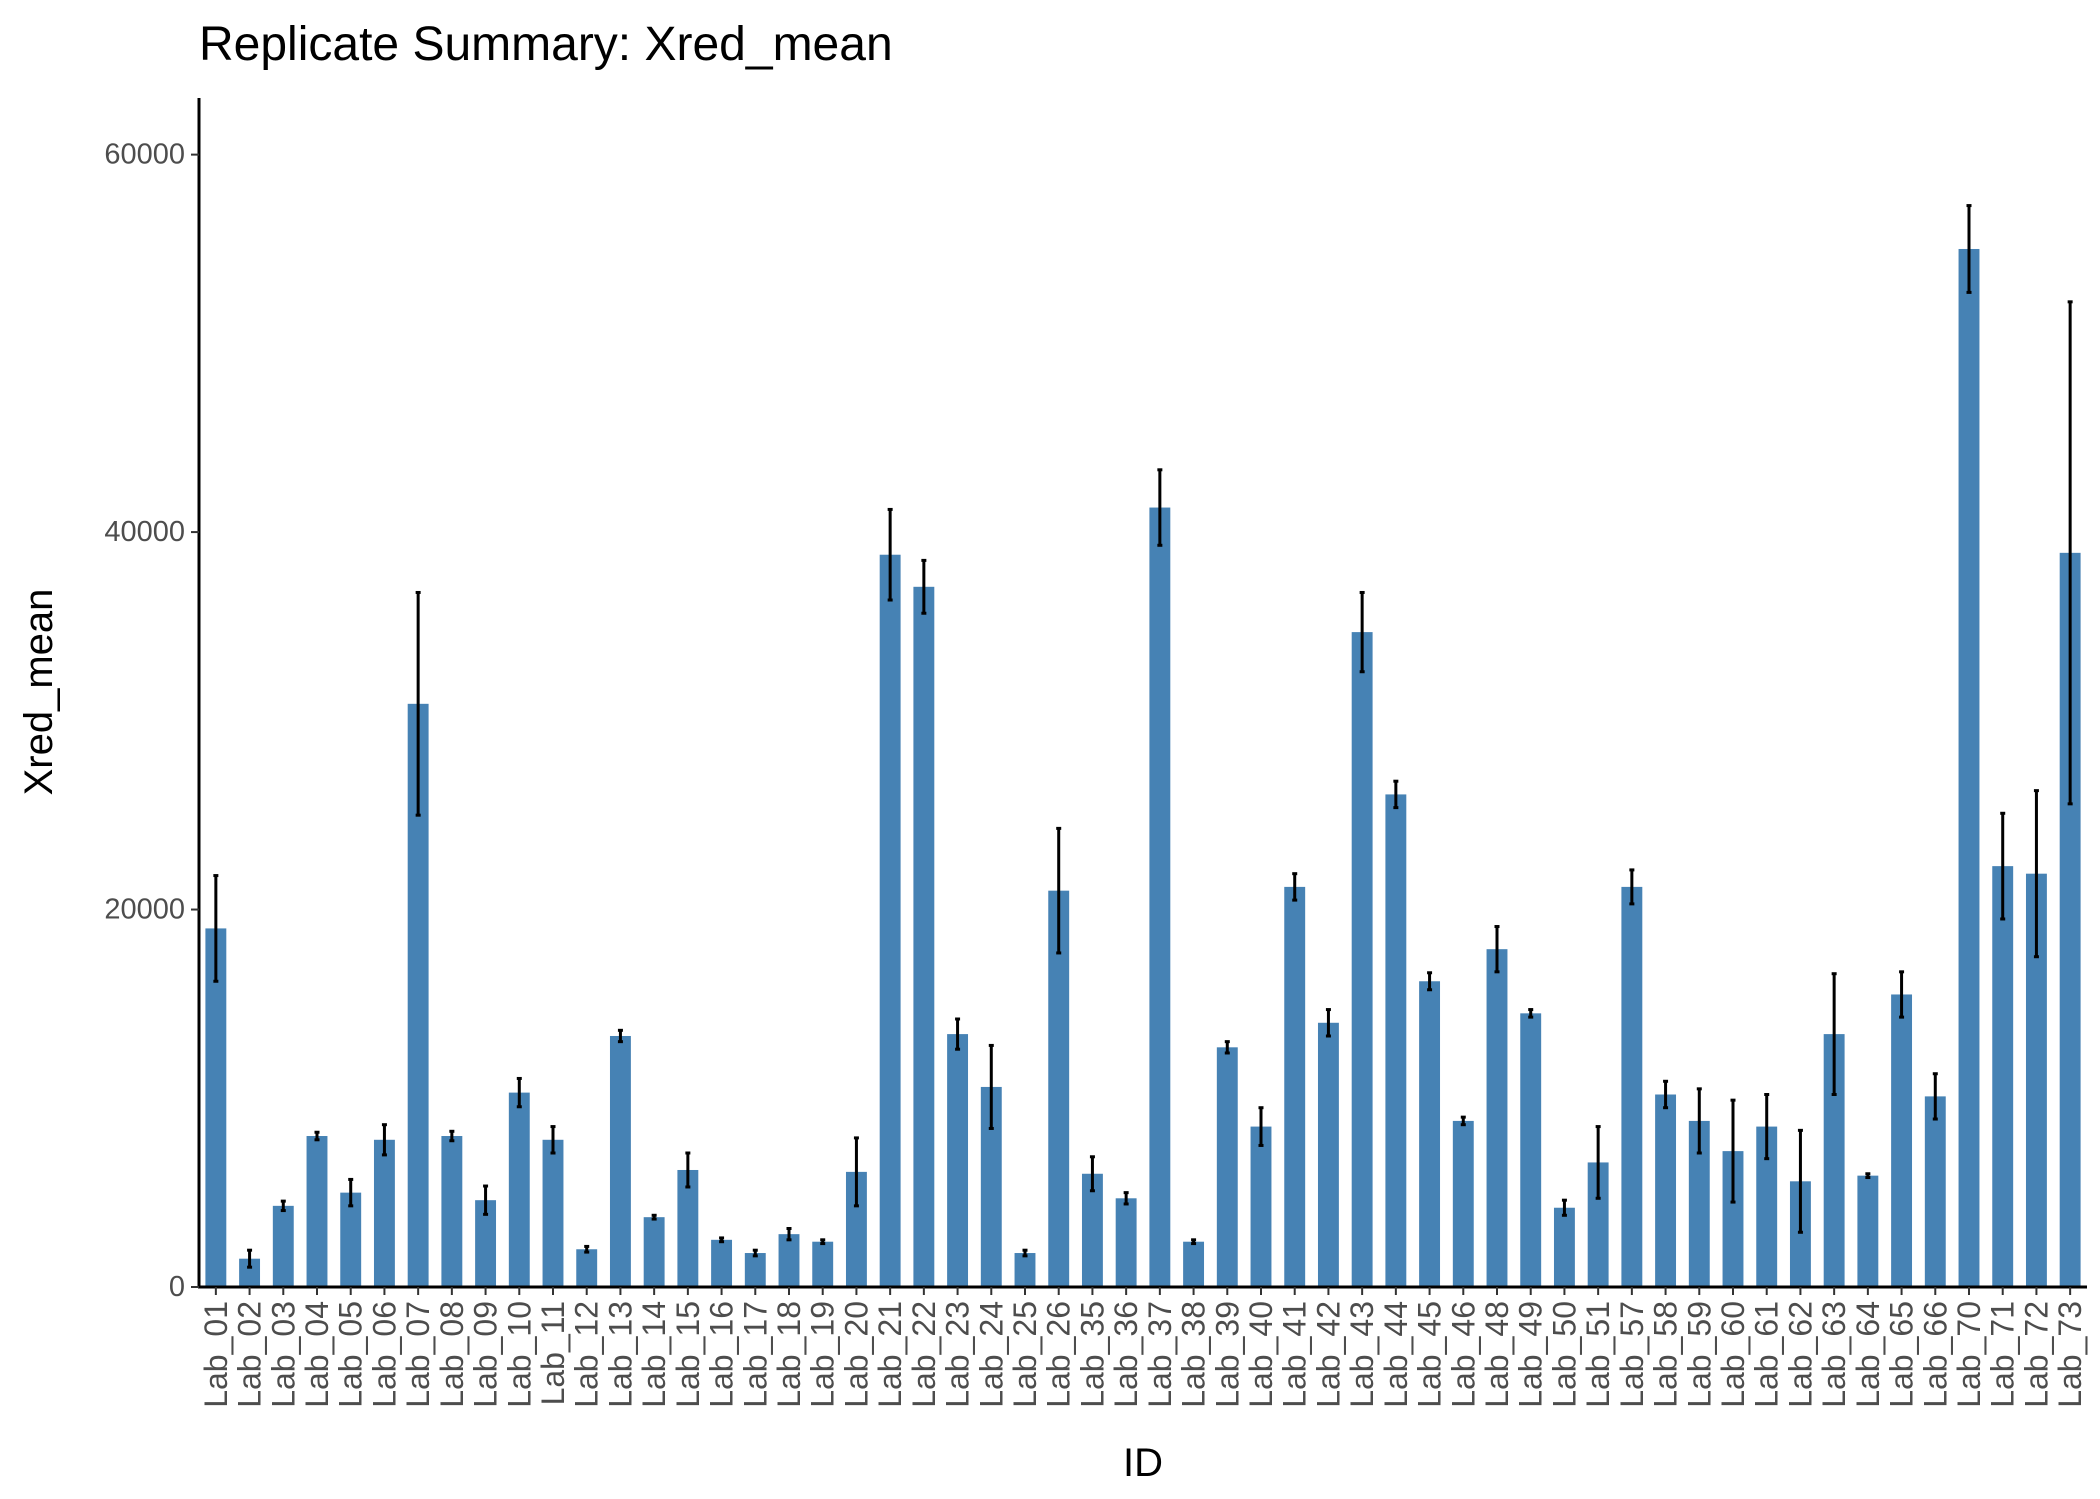 The width and height of the screenshot is (2100, 1499). I want to click on x-tick-label: Lab_60, so click(1733, 1354).